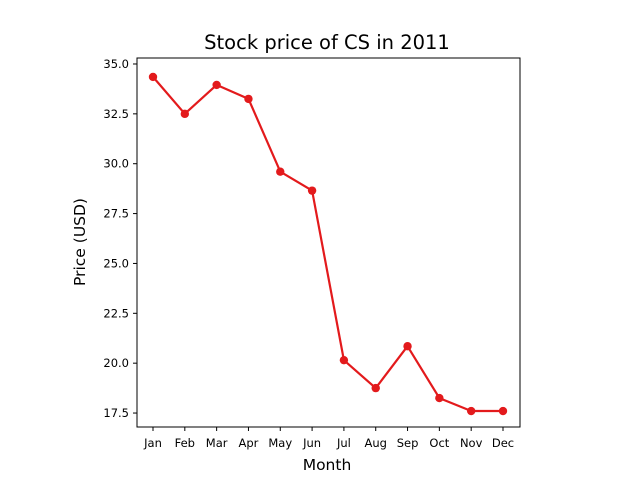  What do you see at coordinates (280, 443) in the screenshot?
I see `x-tick-label: May` at bounding box center [280, 443].